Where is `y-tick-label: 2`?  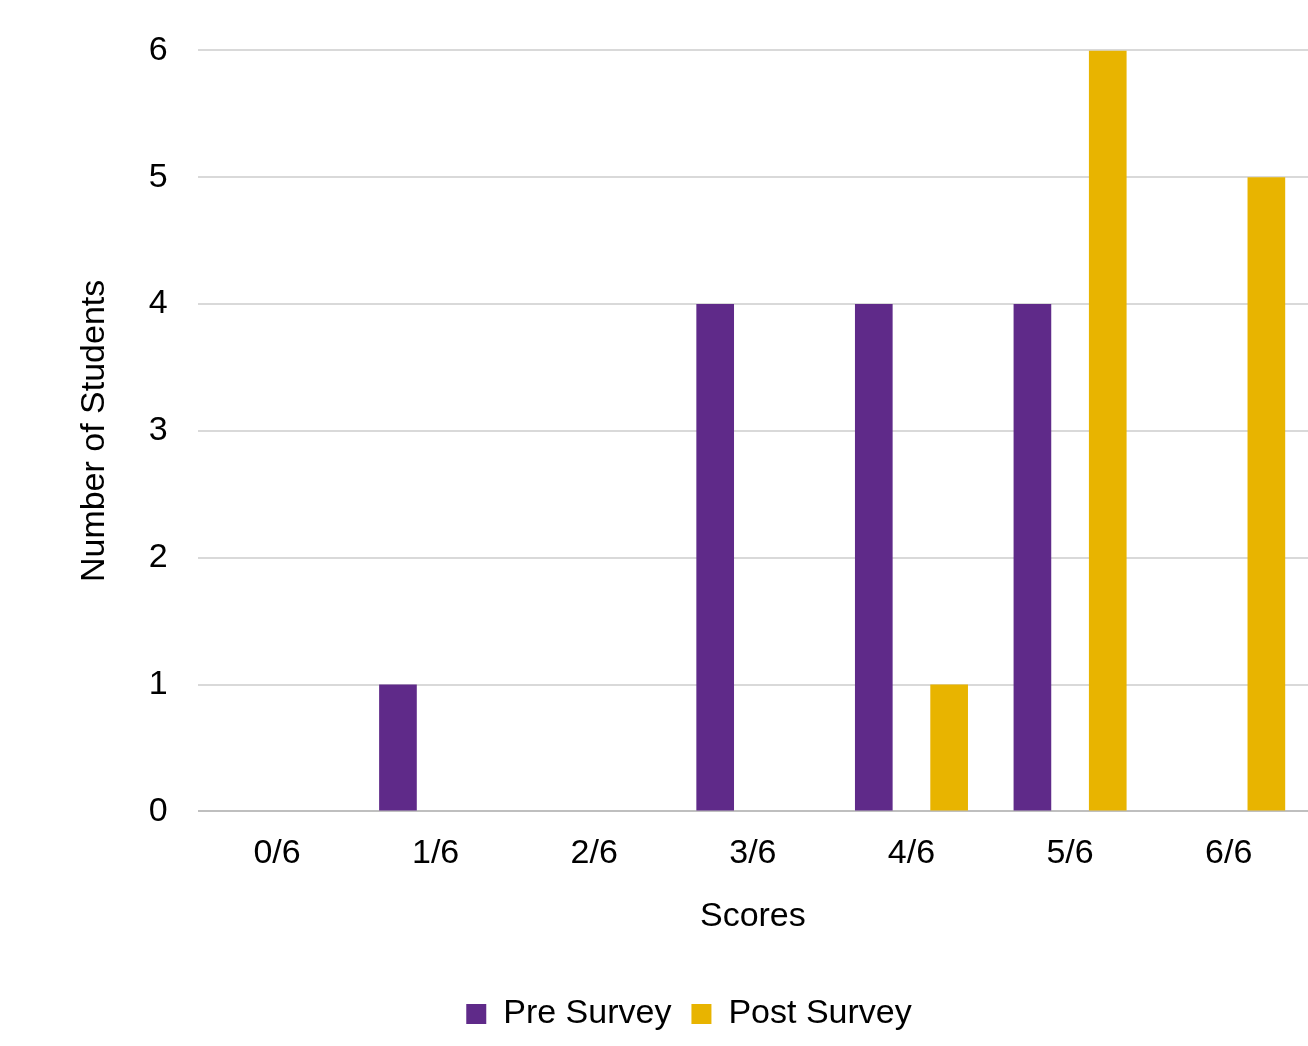 y-tick-label: 2 is located at coordinates (158, 555).